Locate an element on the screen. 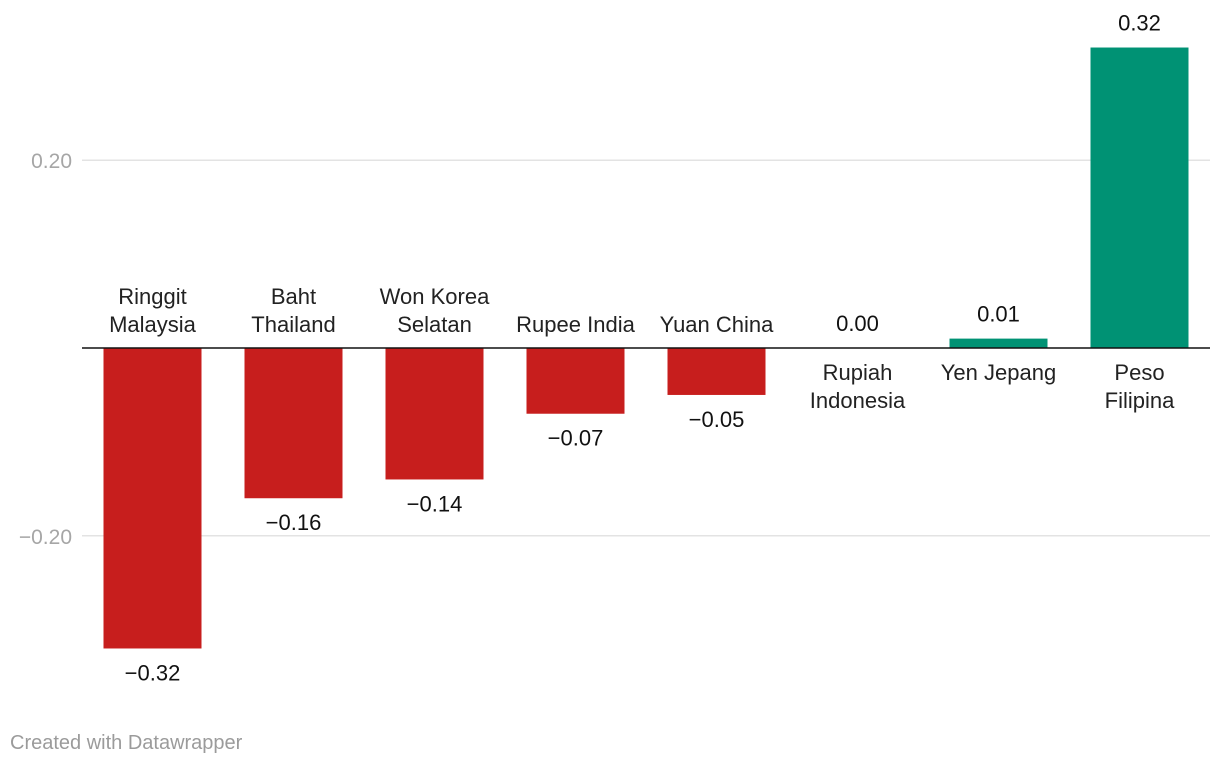 The width and height of the screenshot is (1220, 768). value-label: −0.14 is located at coordinates (435, 503).